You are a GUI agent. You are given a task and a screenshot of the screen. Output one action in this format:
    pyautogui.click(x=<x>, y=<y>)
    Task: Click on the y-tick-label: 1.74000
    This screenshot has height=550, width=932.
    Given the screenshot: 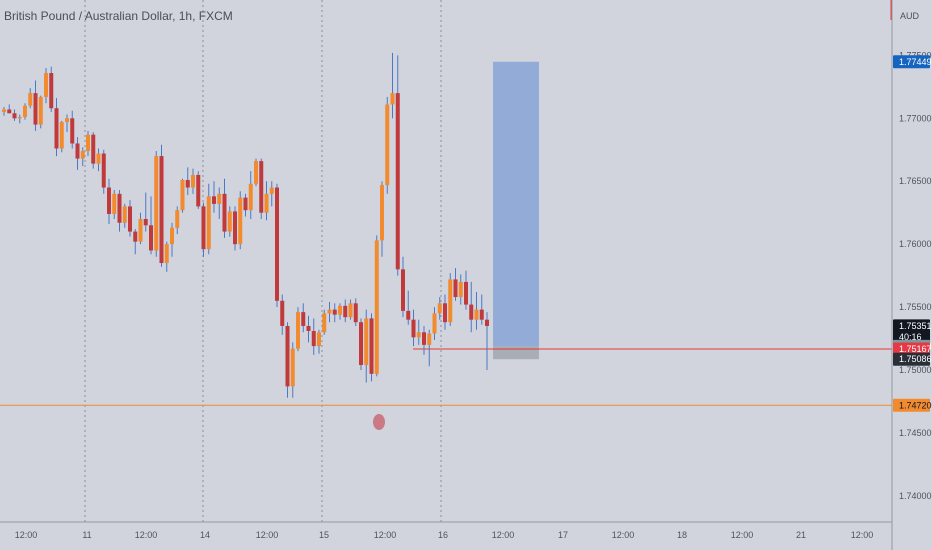 What is the action you would take?
    pyautogui.click(x=915, y=496)
    